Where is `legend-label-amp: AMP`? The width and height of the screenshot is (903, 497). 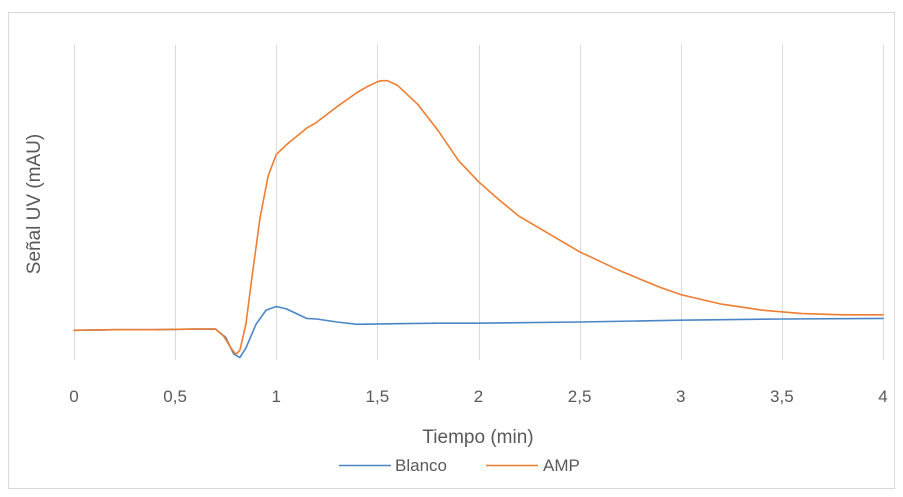 legend-label-amp: AMP is located at coordinates (561, 465).